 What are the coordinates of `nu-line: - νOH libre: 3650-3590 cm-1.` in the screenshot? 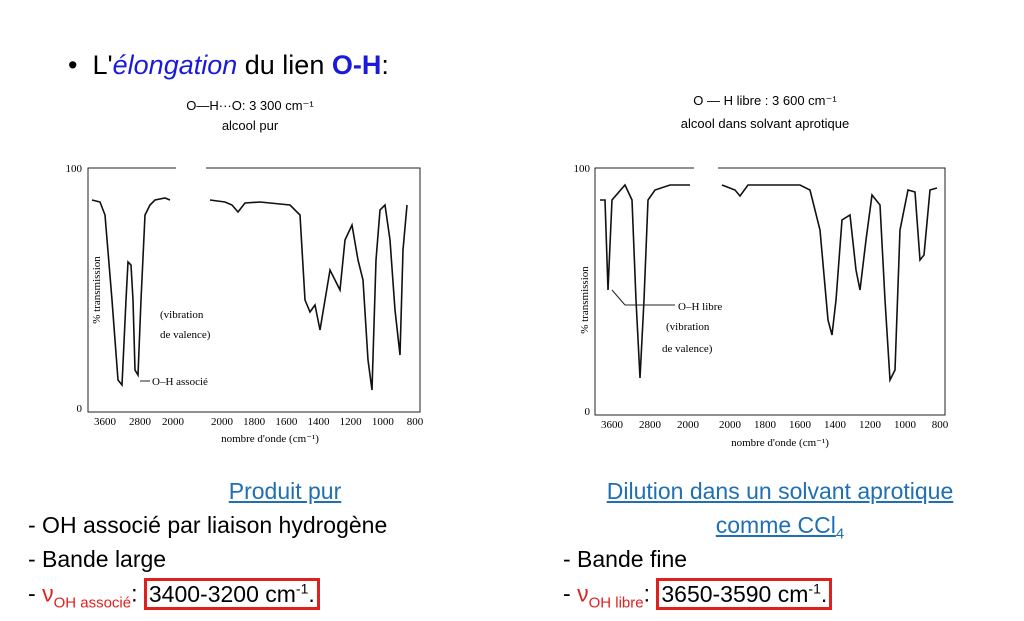 It's located at (698, 594).